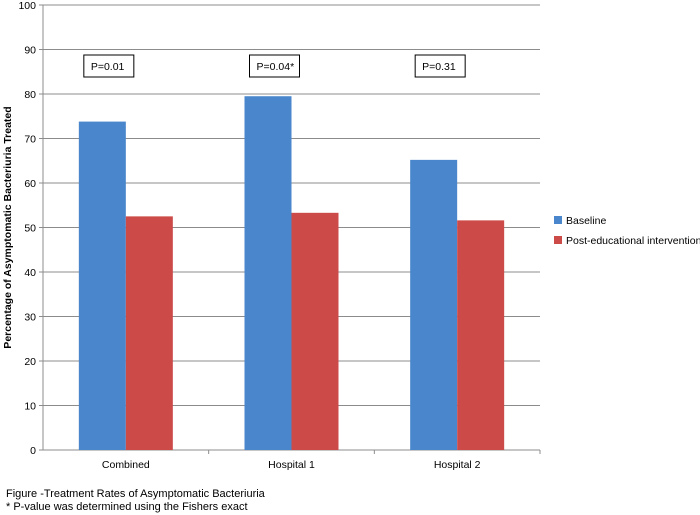 The height and width of the screenshot is (515, 700). I want to click on y-tick-label: 90, so click(30, 51).